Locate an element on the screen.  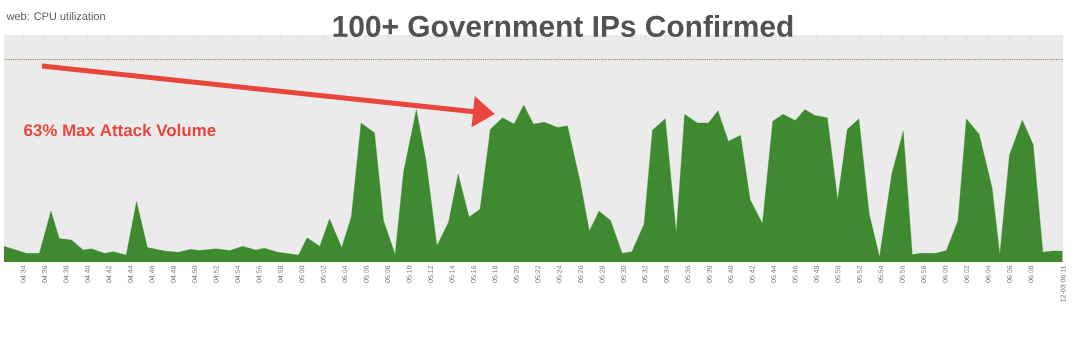
text: web: CPU utilization is located at coordinates (55, 16).